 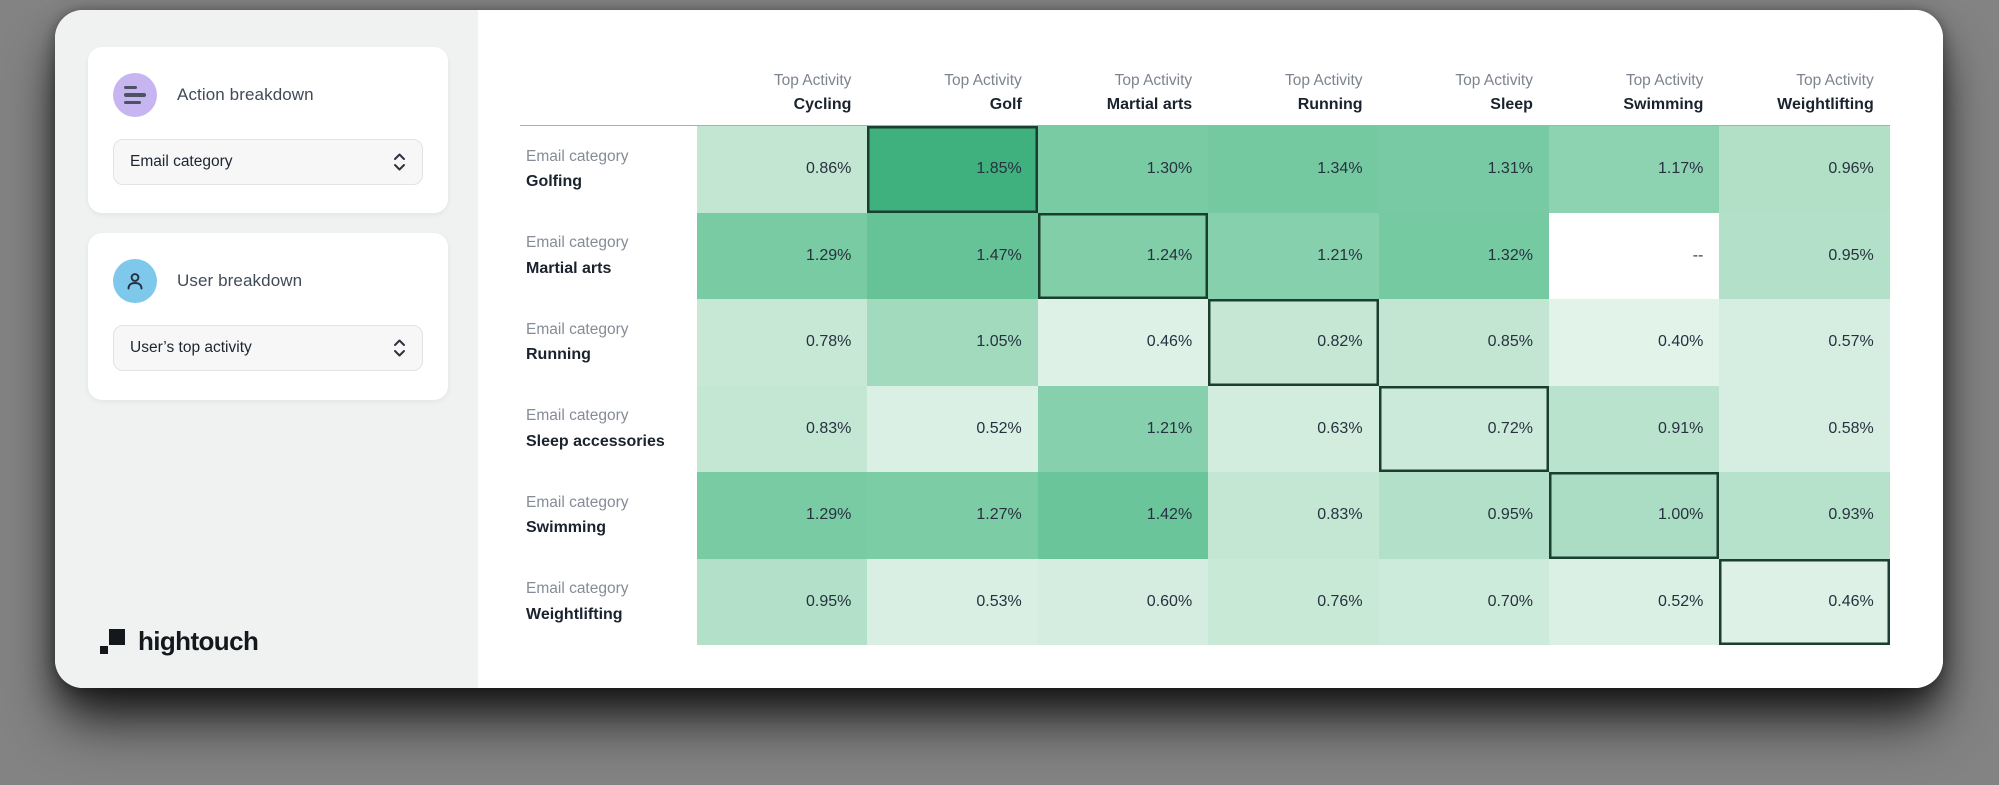 What do you see at coordinates (952, 601) in the screenshot?
I see `heatmap-cell: 0.53%` at bounding box center [952, 601].